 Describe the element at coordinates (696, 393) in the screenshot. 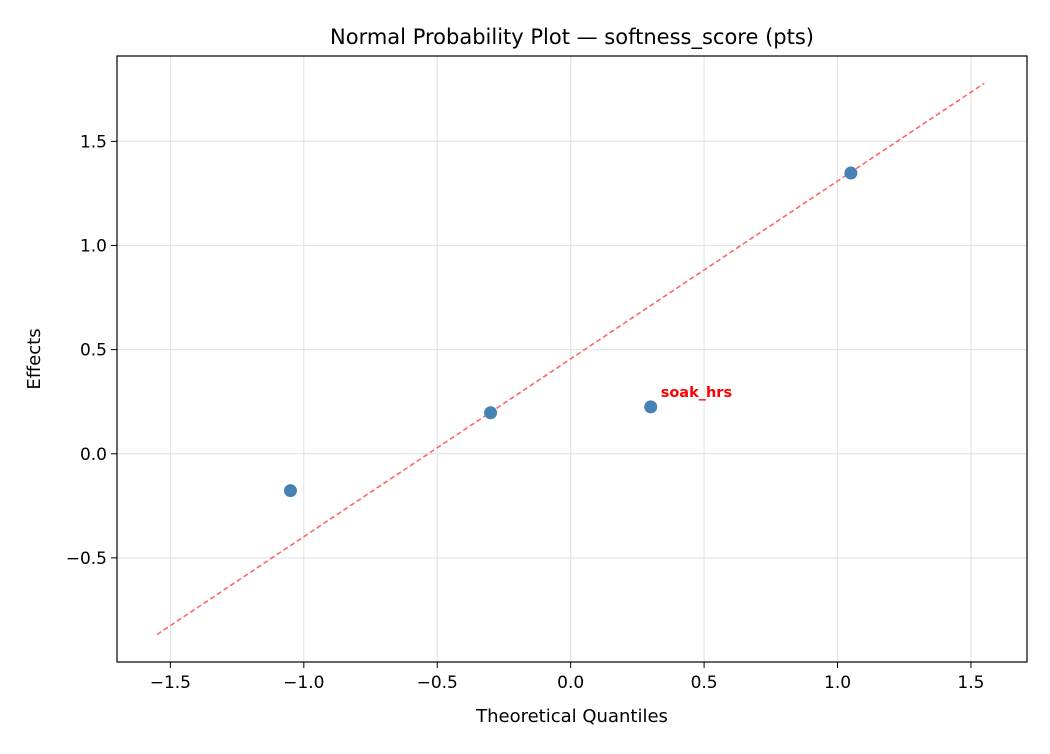

I see `point-annotation: soak_hrs` at that location.